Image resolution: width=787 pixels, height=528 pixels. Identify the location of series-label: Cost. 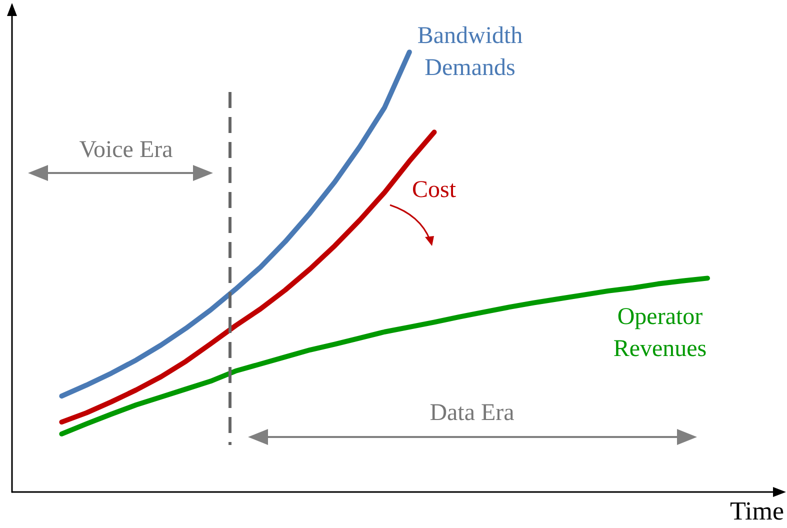
(434, 190).